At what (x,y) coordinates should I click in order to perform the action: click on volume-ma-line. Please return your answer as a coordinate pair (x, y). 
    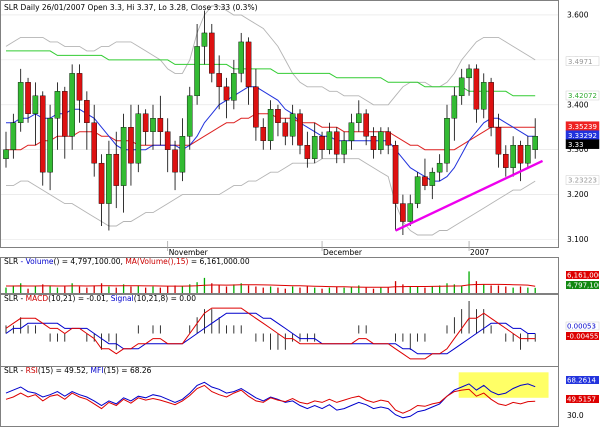
    Looking at the image, I should click on (271, 285).